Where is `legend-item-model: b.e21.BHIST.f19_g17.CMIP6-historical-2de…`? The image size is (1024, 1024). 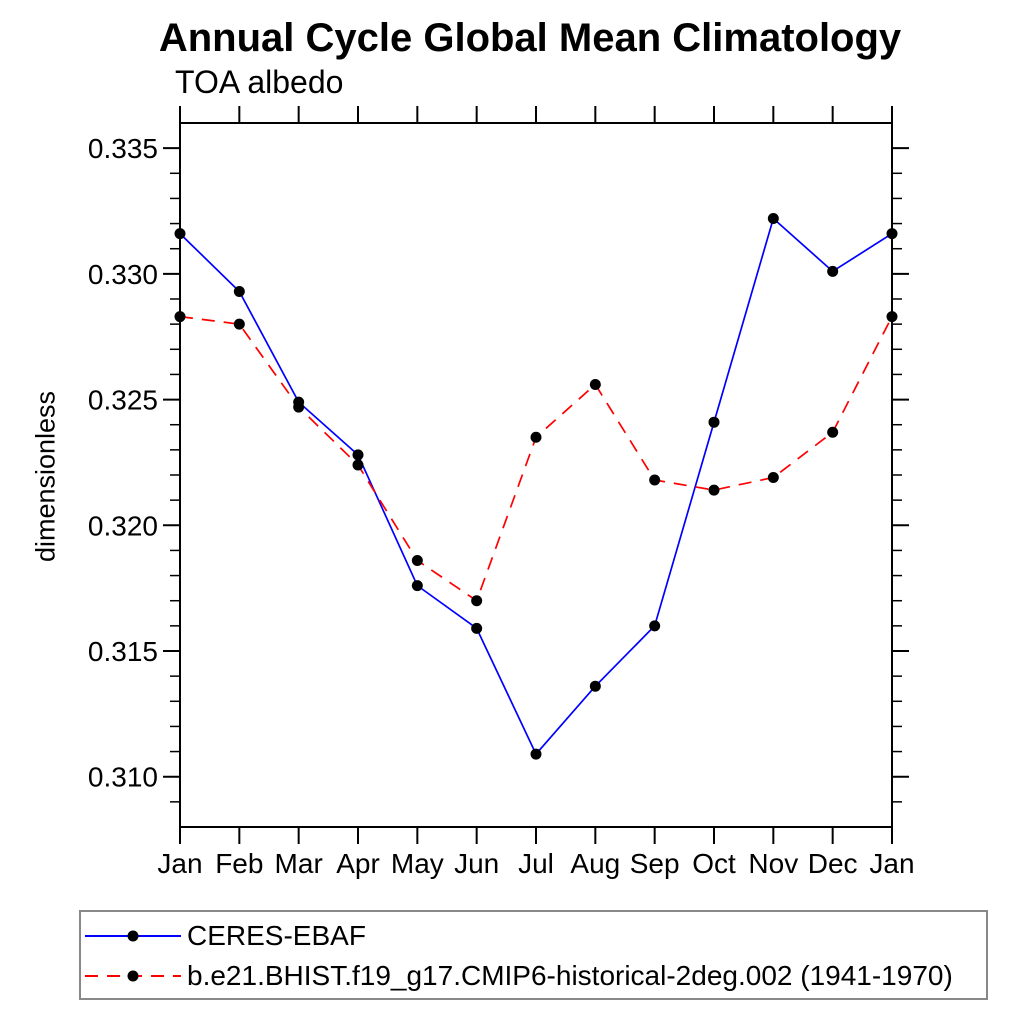
legend-item-model: b.e21.BHIST.f19_g17.CMIP6-historical-2de… is located at coordinates (519, 976).